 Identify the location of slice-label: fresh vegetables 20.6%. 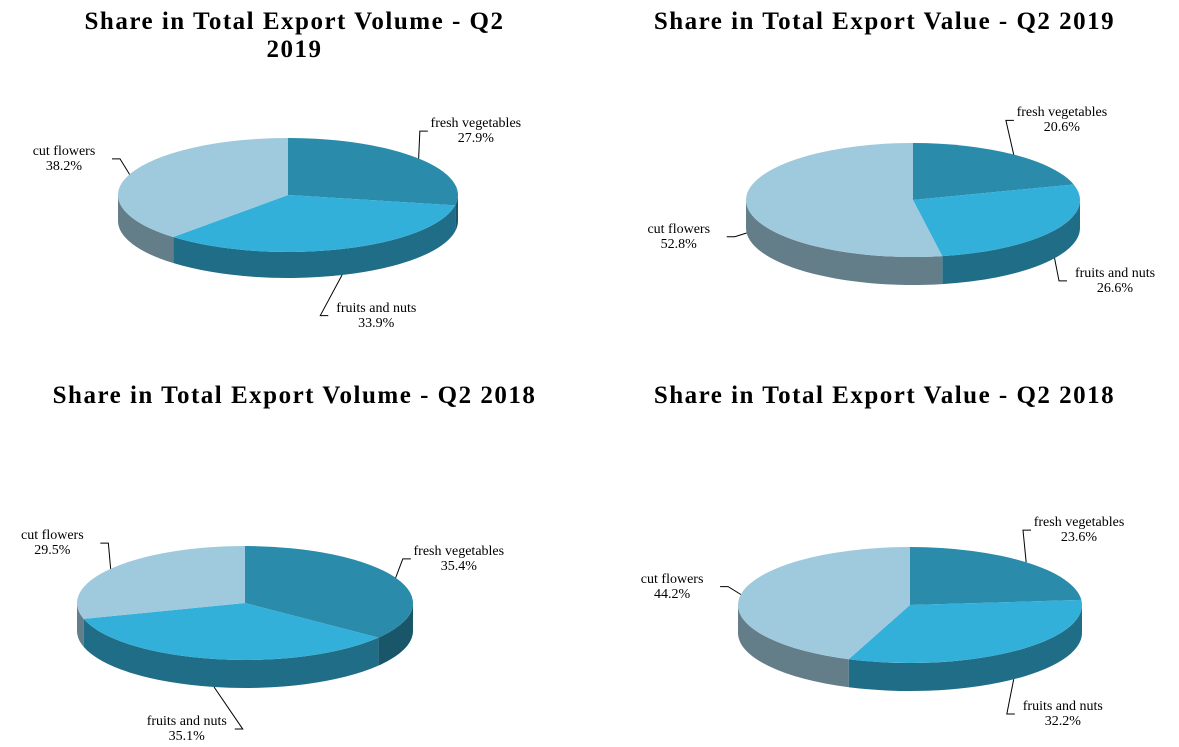
(1062, 120).